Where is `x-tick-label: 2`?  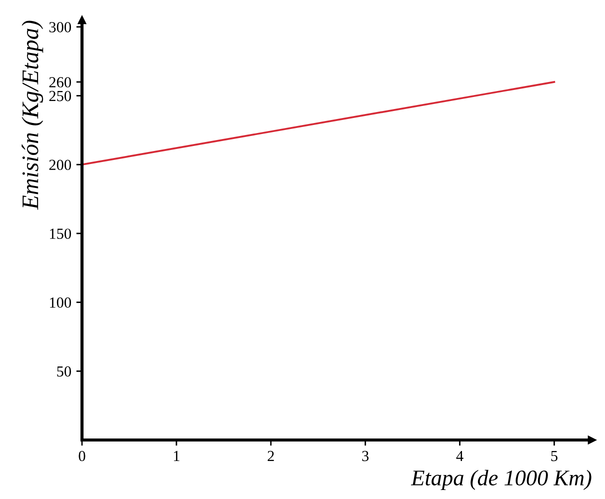
x-tick-label: 2 is located at coordinates (271, 456).